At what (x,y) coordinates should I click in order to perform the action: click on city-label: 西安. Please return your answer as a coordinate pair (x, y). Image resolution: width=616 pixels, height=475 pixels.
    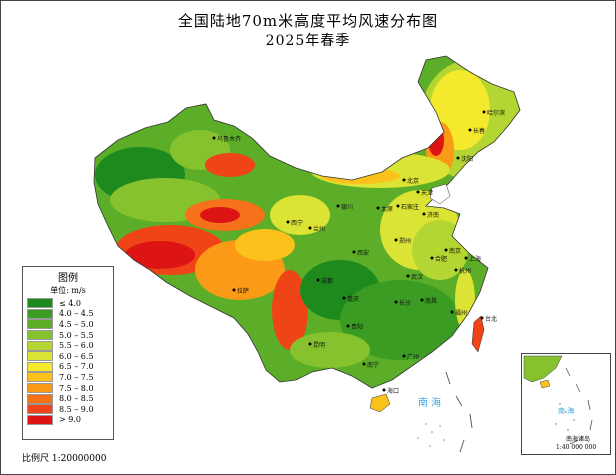
    Looking at the image, I should click on (363, 253).